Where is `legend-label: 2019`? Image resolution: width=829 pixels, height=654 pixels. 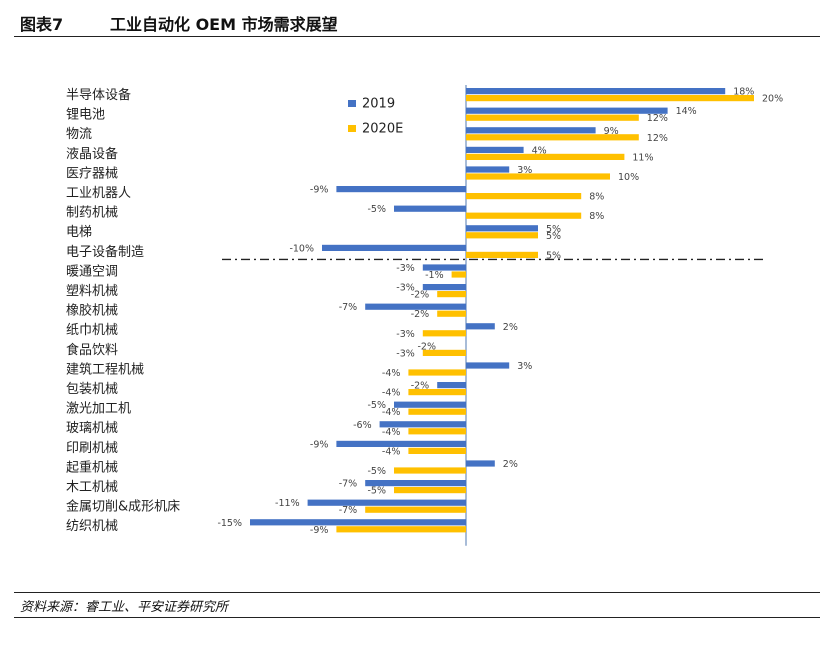
legend-label: 2019 is located at coordinates (378, 104).